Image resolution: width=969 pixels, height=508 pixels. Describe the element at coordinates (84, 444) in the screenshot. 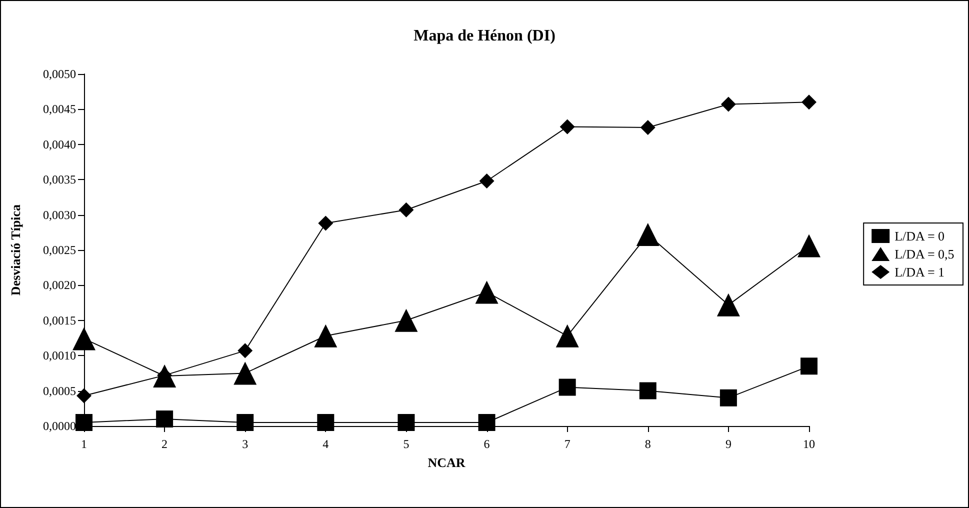

I see `x-tick-label: 1` at that location.